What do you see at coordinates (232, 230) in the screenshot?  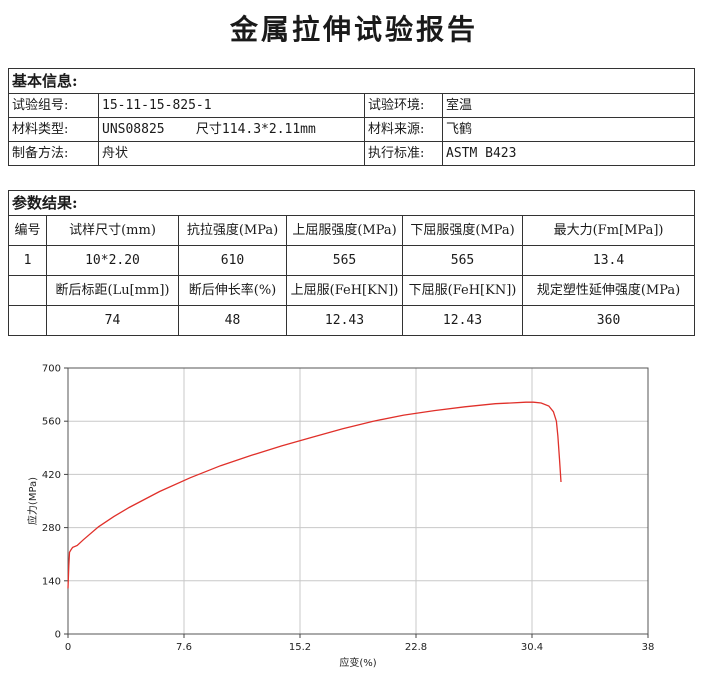 I see `header-cell: 抗拉强度(MPa)` at bounding box center [232, 230].